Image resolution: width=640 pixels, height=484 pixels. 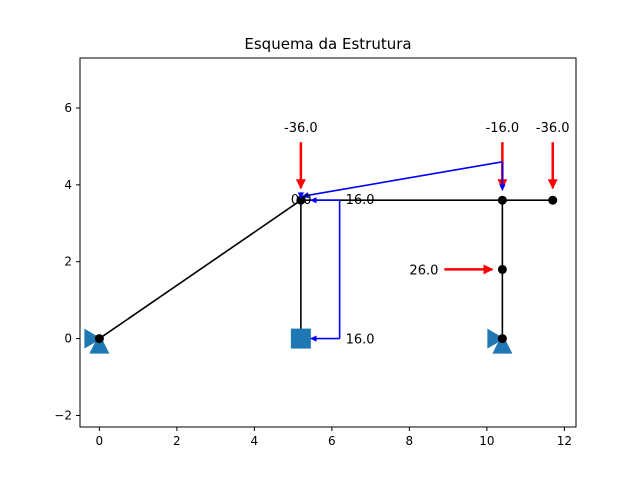 What do you see at coordinates (68, 108) in the screenshot?
I see `y-tick-label: 6` at bounding box center [68, 108].